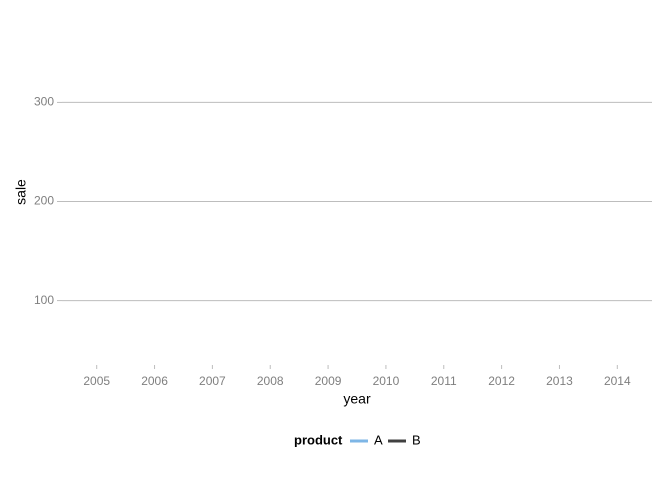 This screenshot has height=480, width=672. I want to click on y-tick-label: 300, so click(44, 102).